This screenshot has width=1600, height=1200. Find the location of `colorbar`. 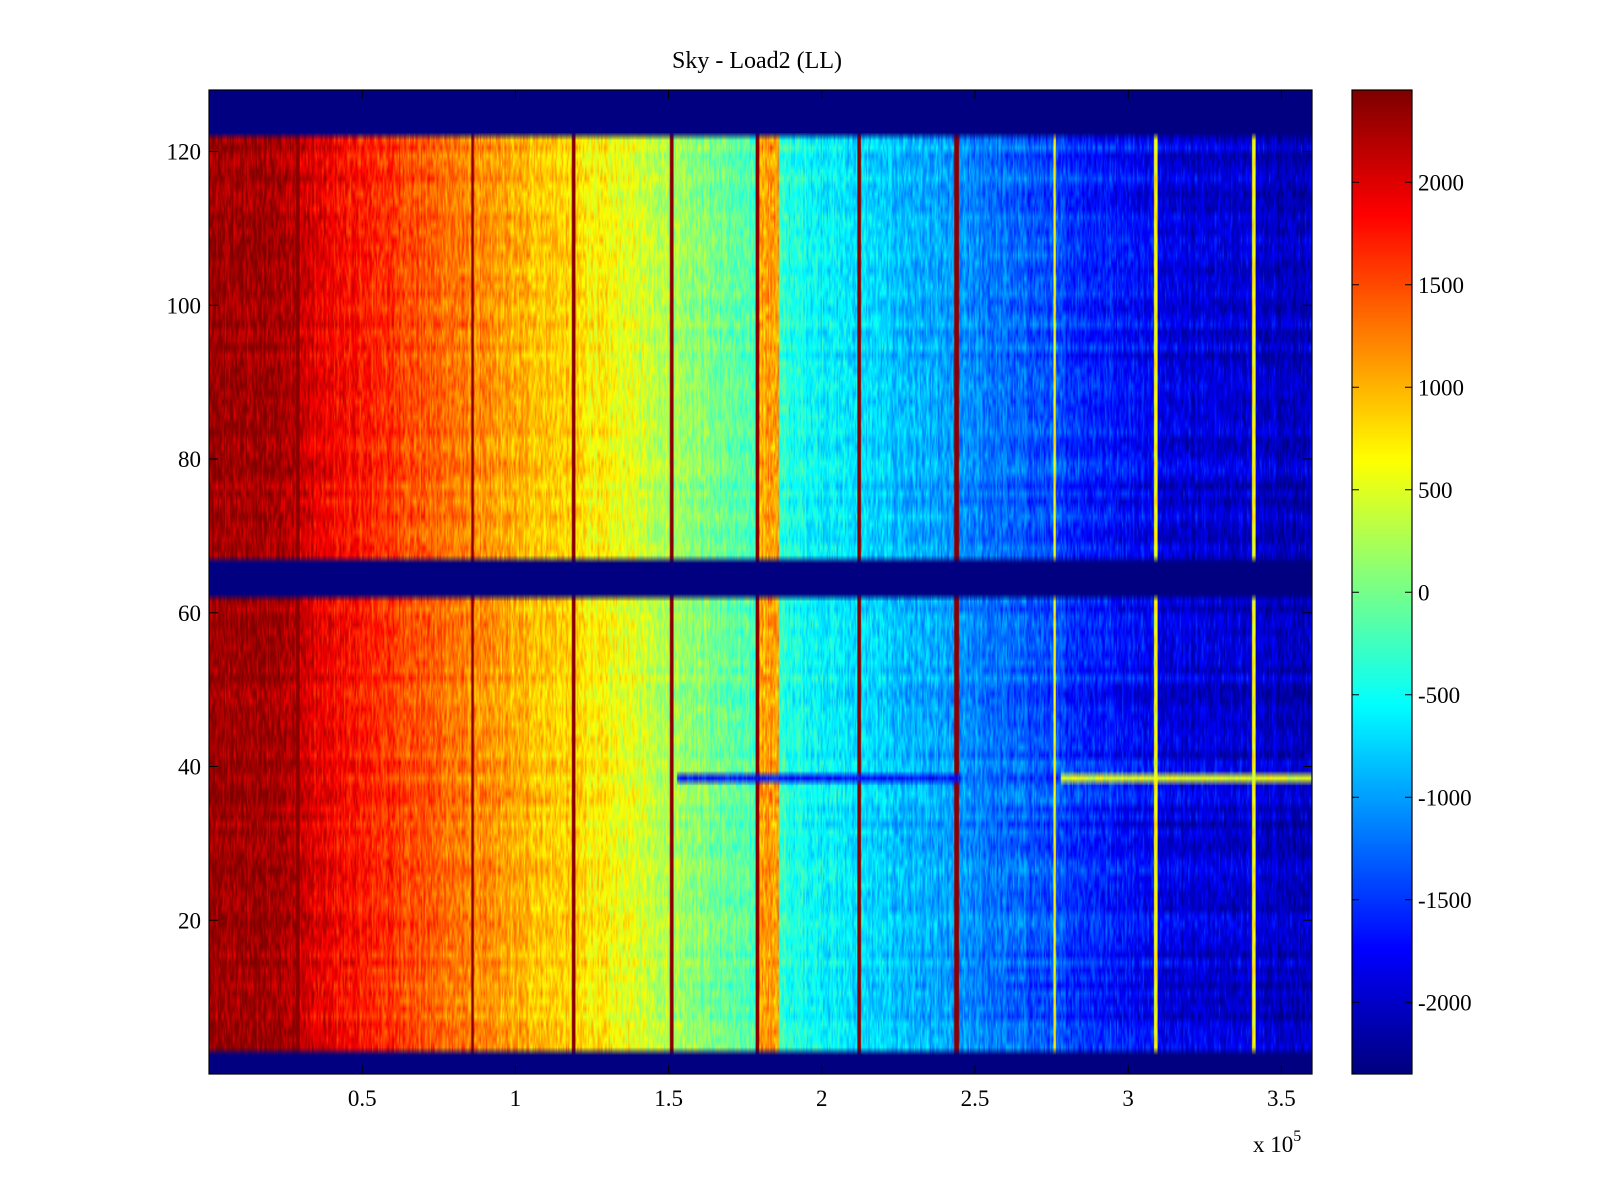

colorbar is located at coordinates (1382, 582).